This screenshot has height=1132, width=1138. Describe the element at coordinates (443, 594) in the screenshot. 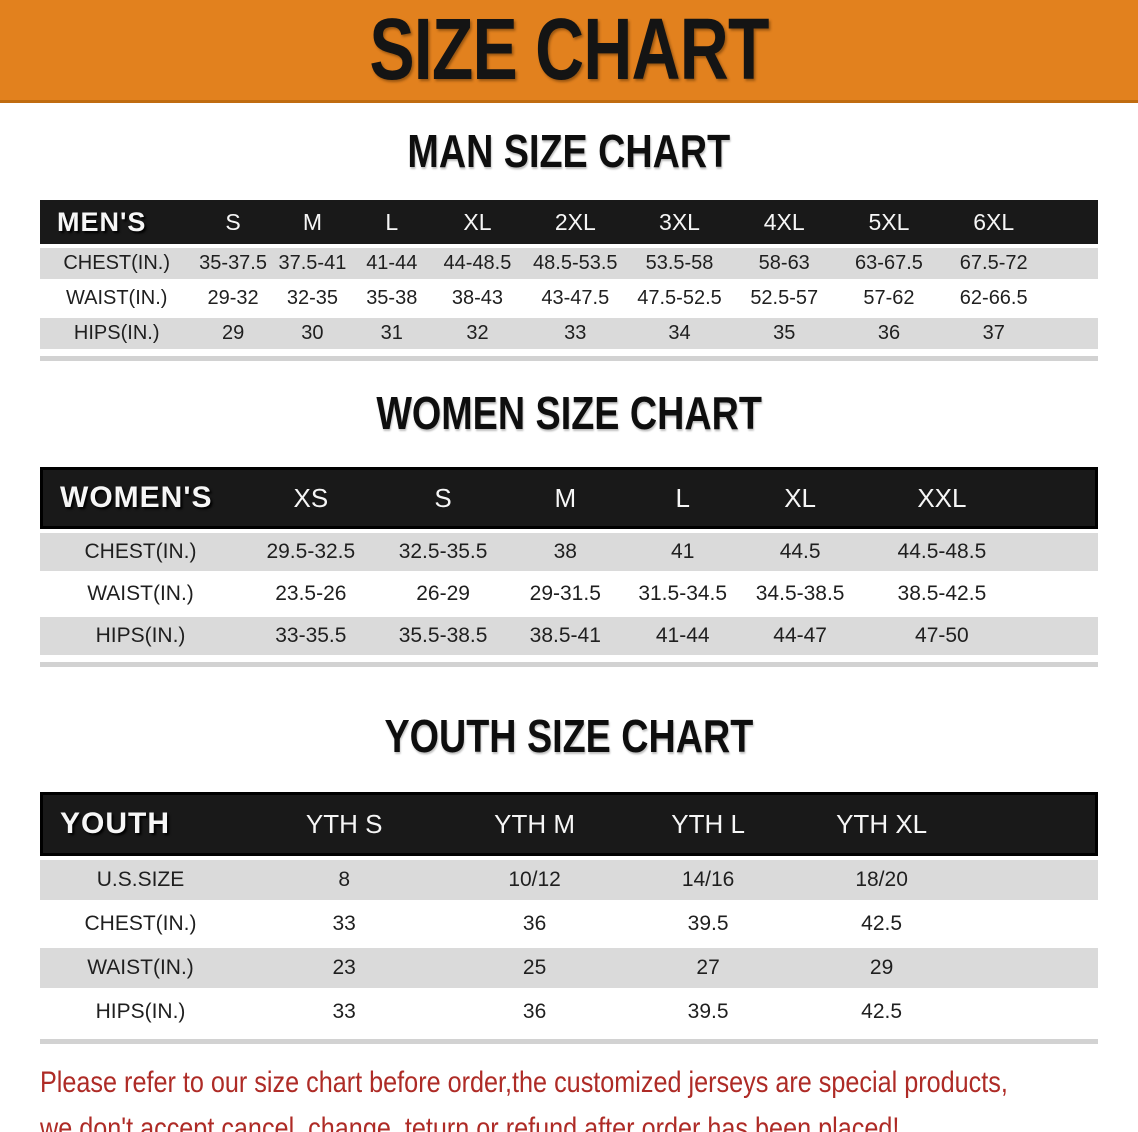

I see `size-cell: 26-29` at that location.